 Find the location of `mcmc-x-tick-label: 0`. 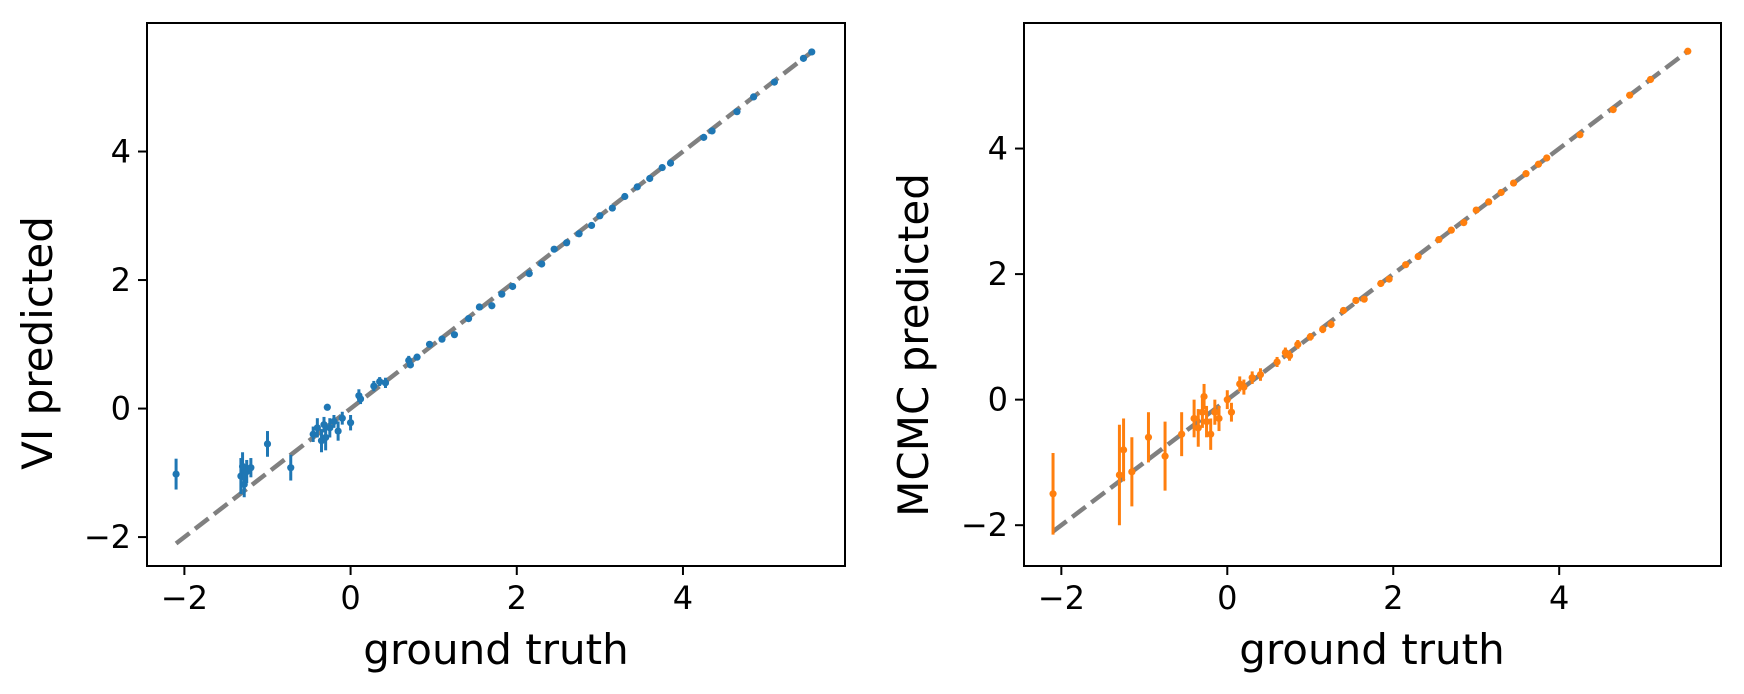

mcmc-x-tick-label: 0 is located at coordinates (1227, 598).